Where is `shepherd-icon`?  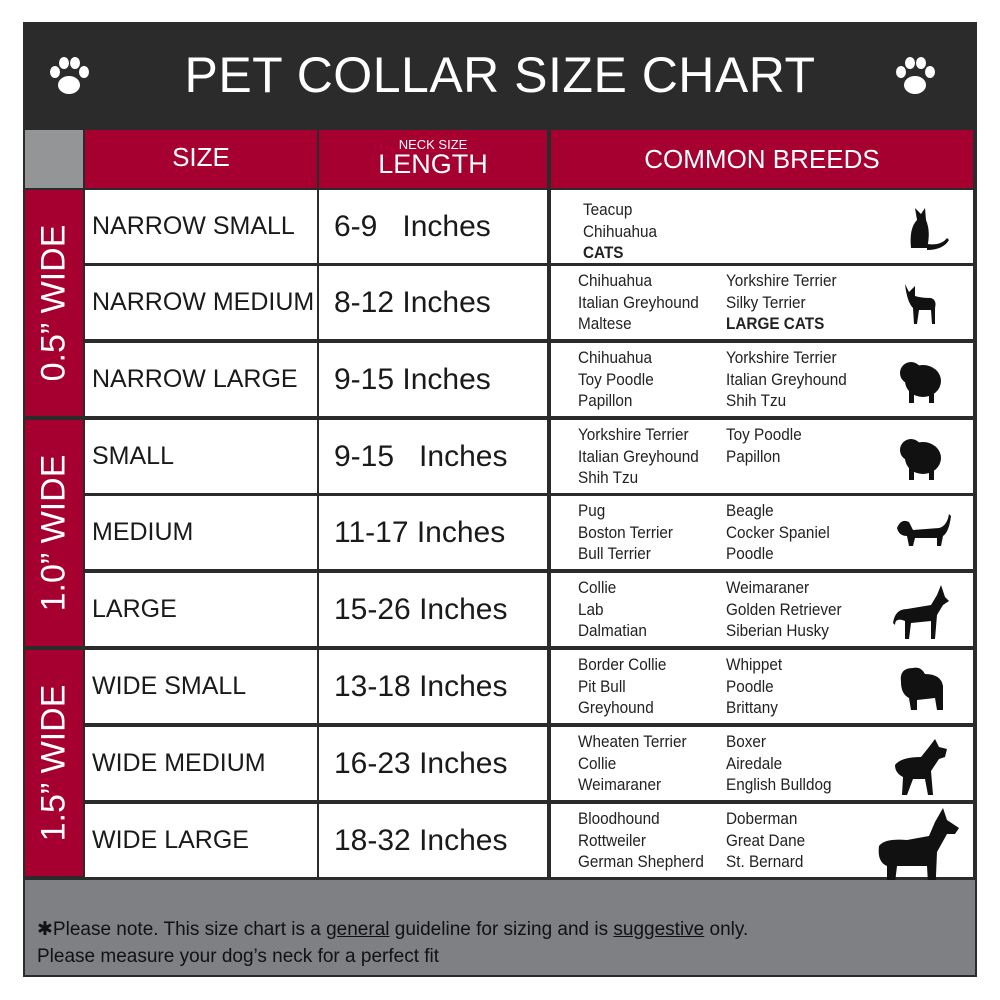
shepherd-icon is located at coordinates (921, 612).